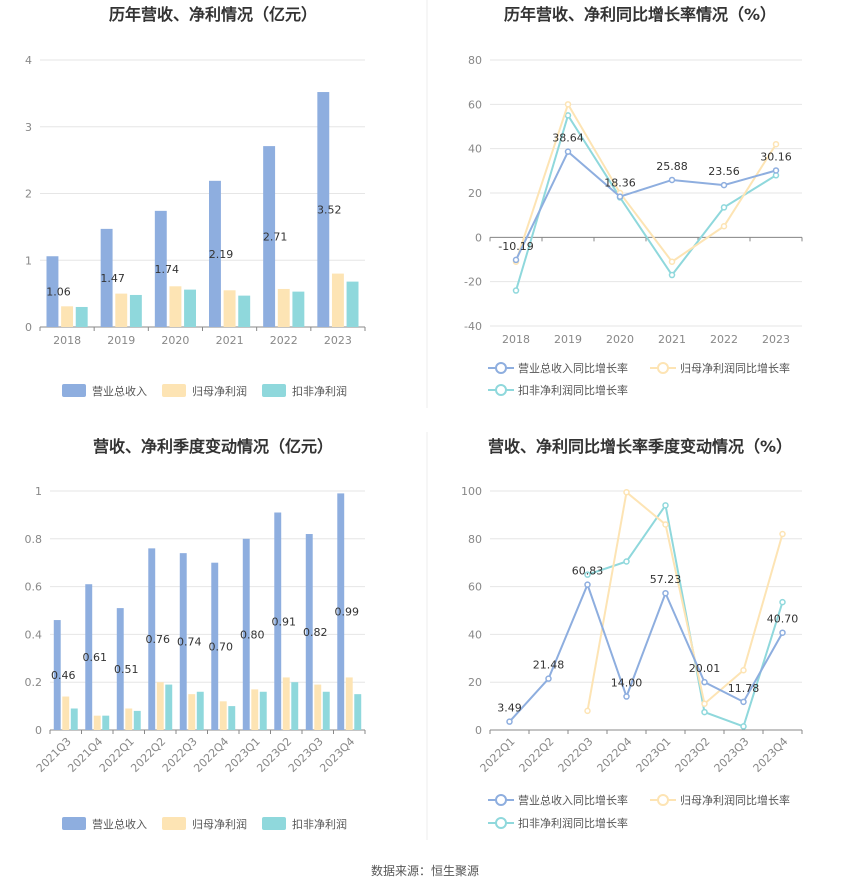 This screenshot has height=890, width=850. Describe the element at coordinates (640, 14) in the screenshot. I see `chart-title: 历年营收、净利同比增长率情况（%）` at that location.